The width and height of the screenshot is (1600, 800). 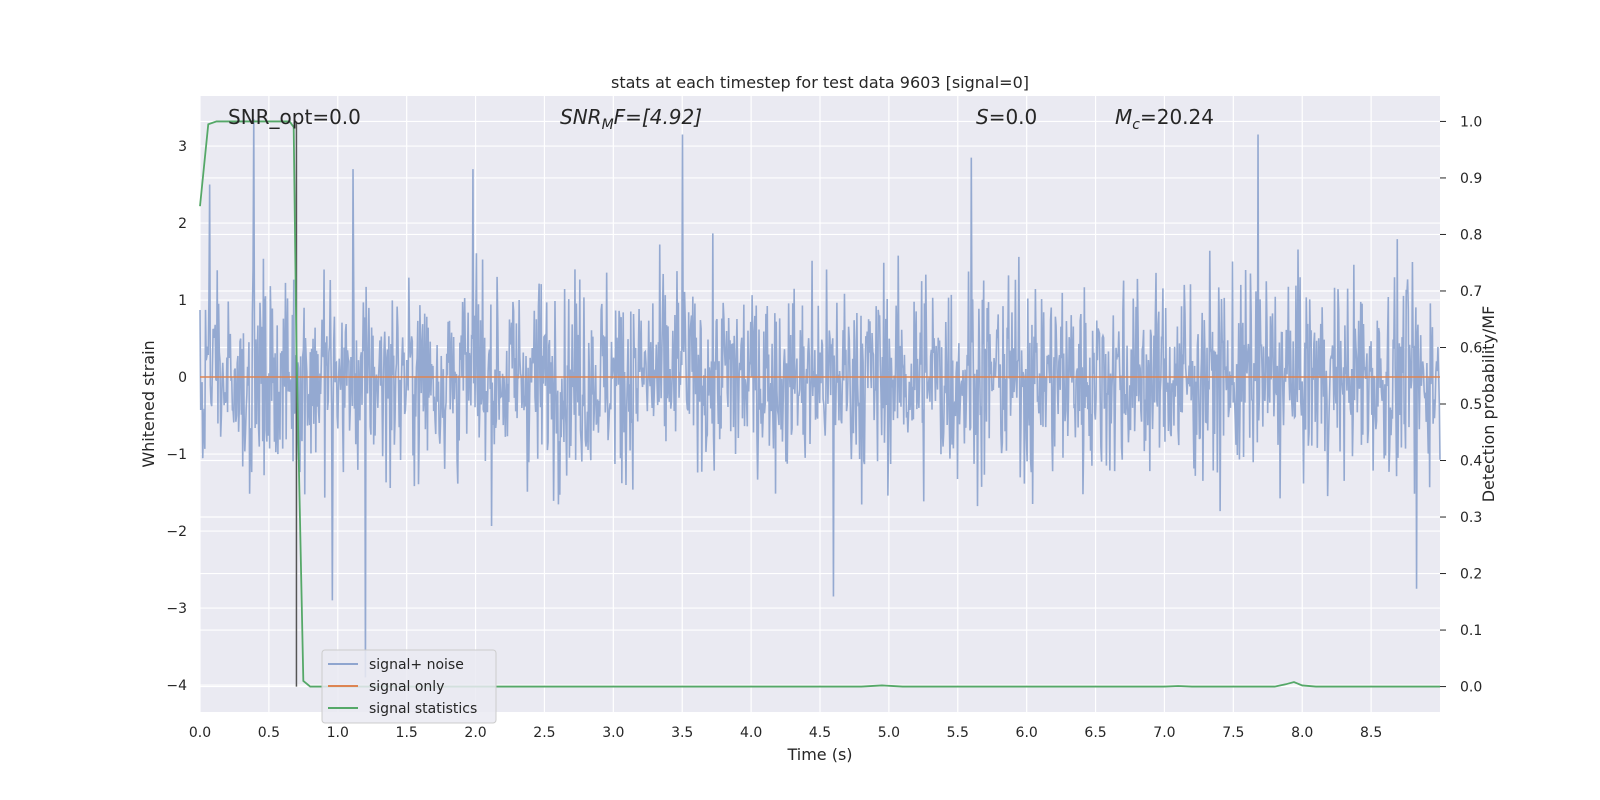 What do you see at coordinates (631, 119) in the screenshot?
I see `annotation-snr-mf: SNRMF=[4.92]` at bounding box center [631, 119].